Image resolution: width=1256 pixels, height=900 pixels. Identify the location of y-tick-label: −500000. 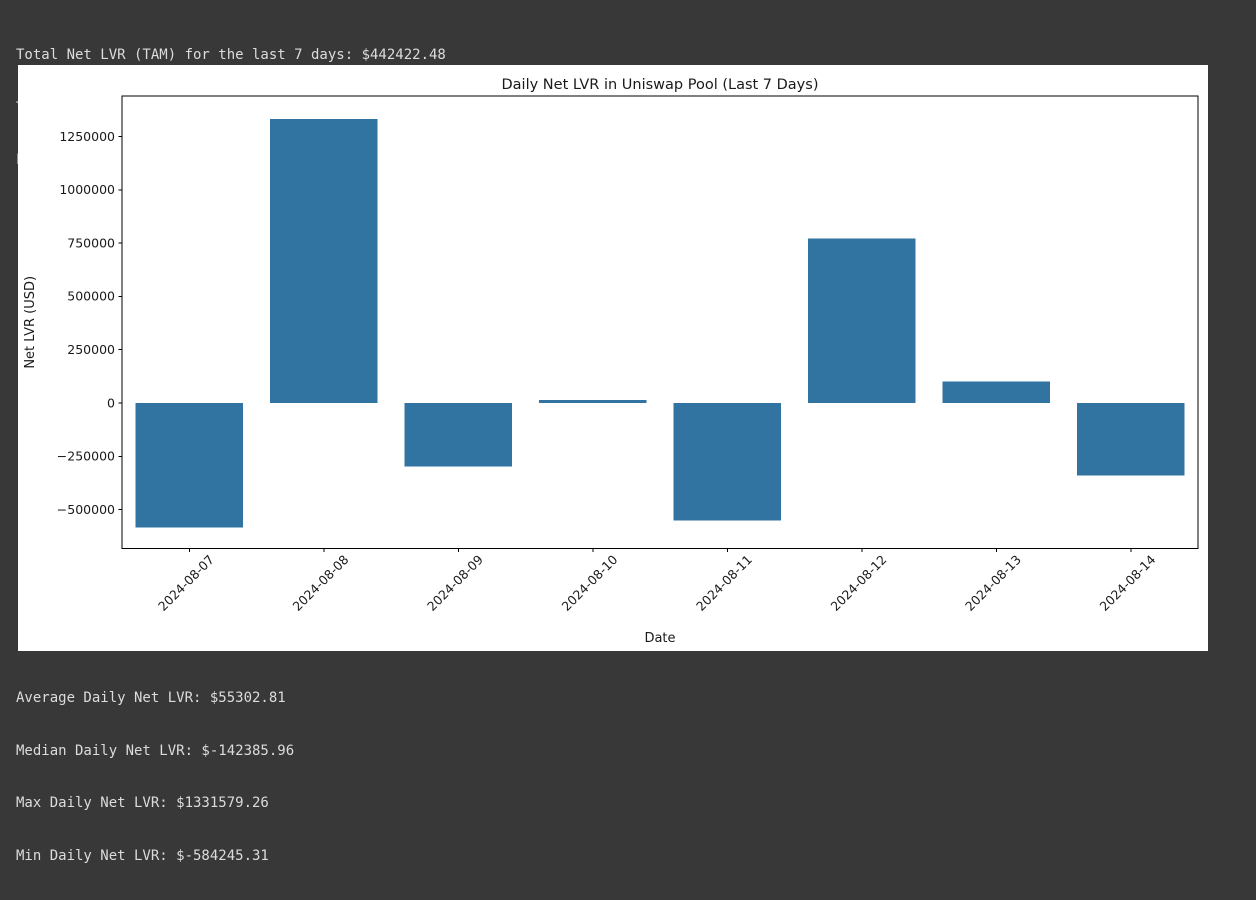
(86, 509).